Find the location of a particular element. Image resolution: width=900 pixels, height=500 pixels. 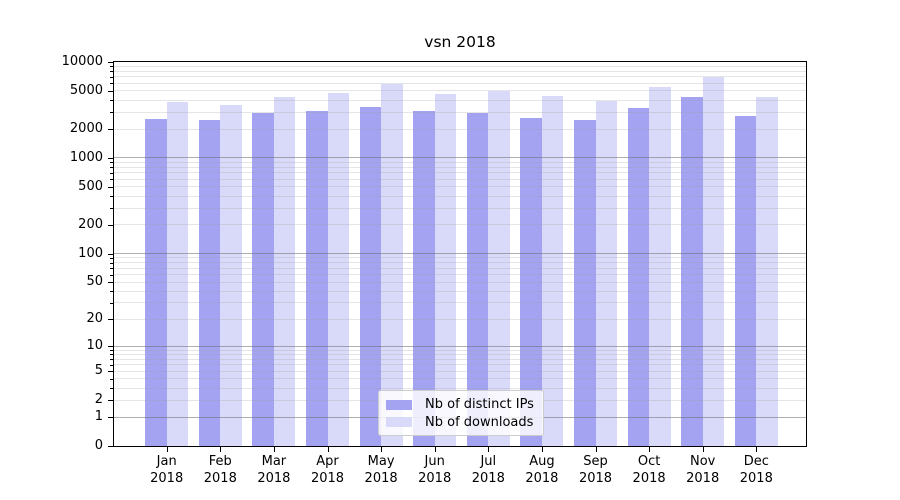

x-tick-label: Jan 2018 is located at coordinates (167, 470).